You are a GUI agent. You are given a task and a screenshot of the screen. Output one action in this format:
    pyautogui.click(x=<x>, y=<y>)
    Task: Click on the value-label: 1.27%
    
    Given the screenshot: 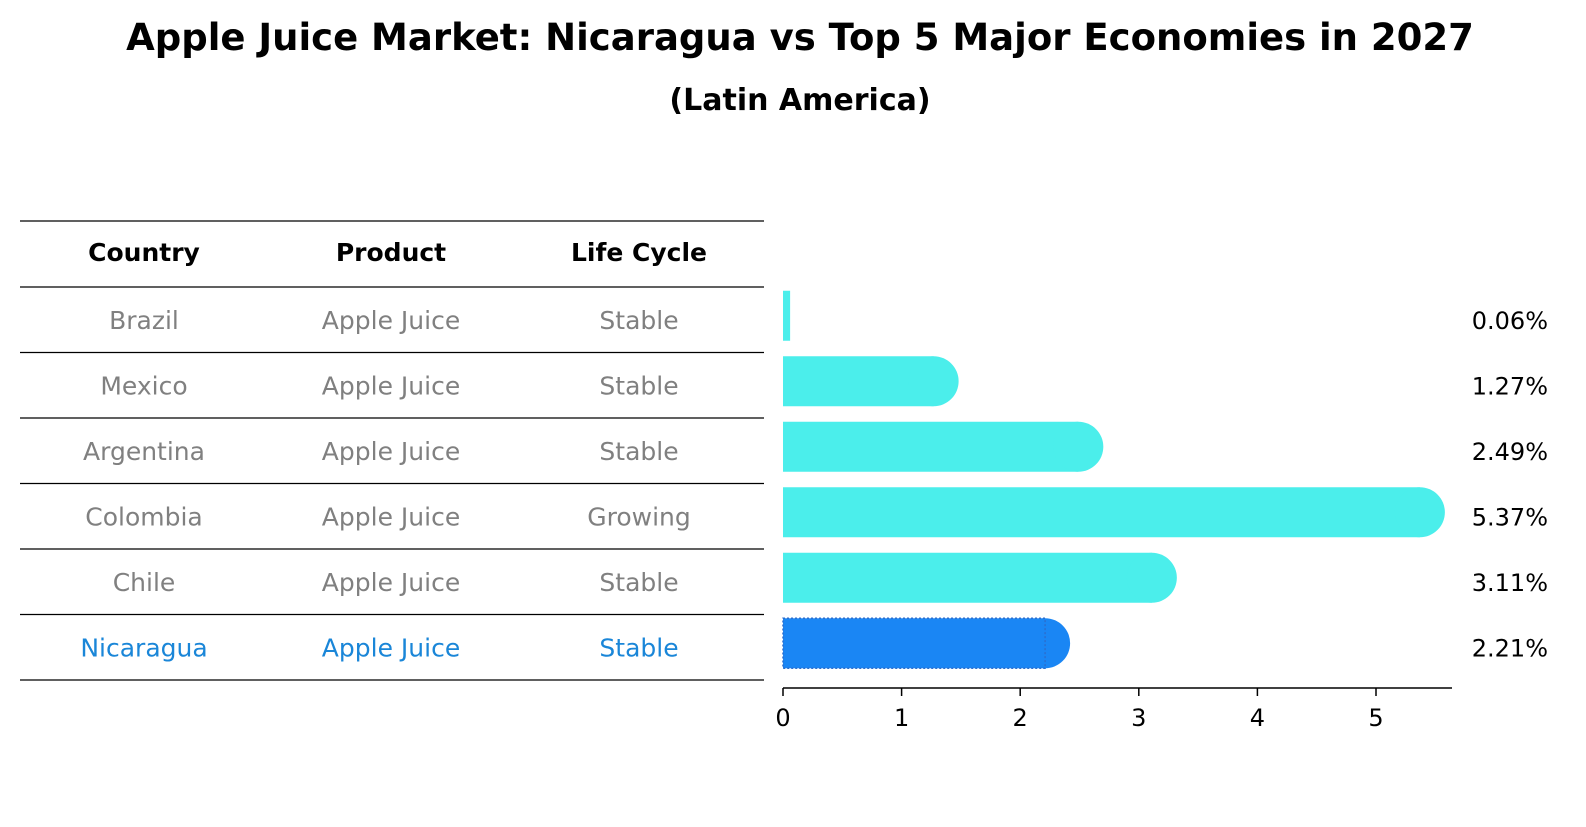 What is the action you would take?
    pyautogui.click(x=1510, y=386)
    